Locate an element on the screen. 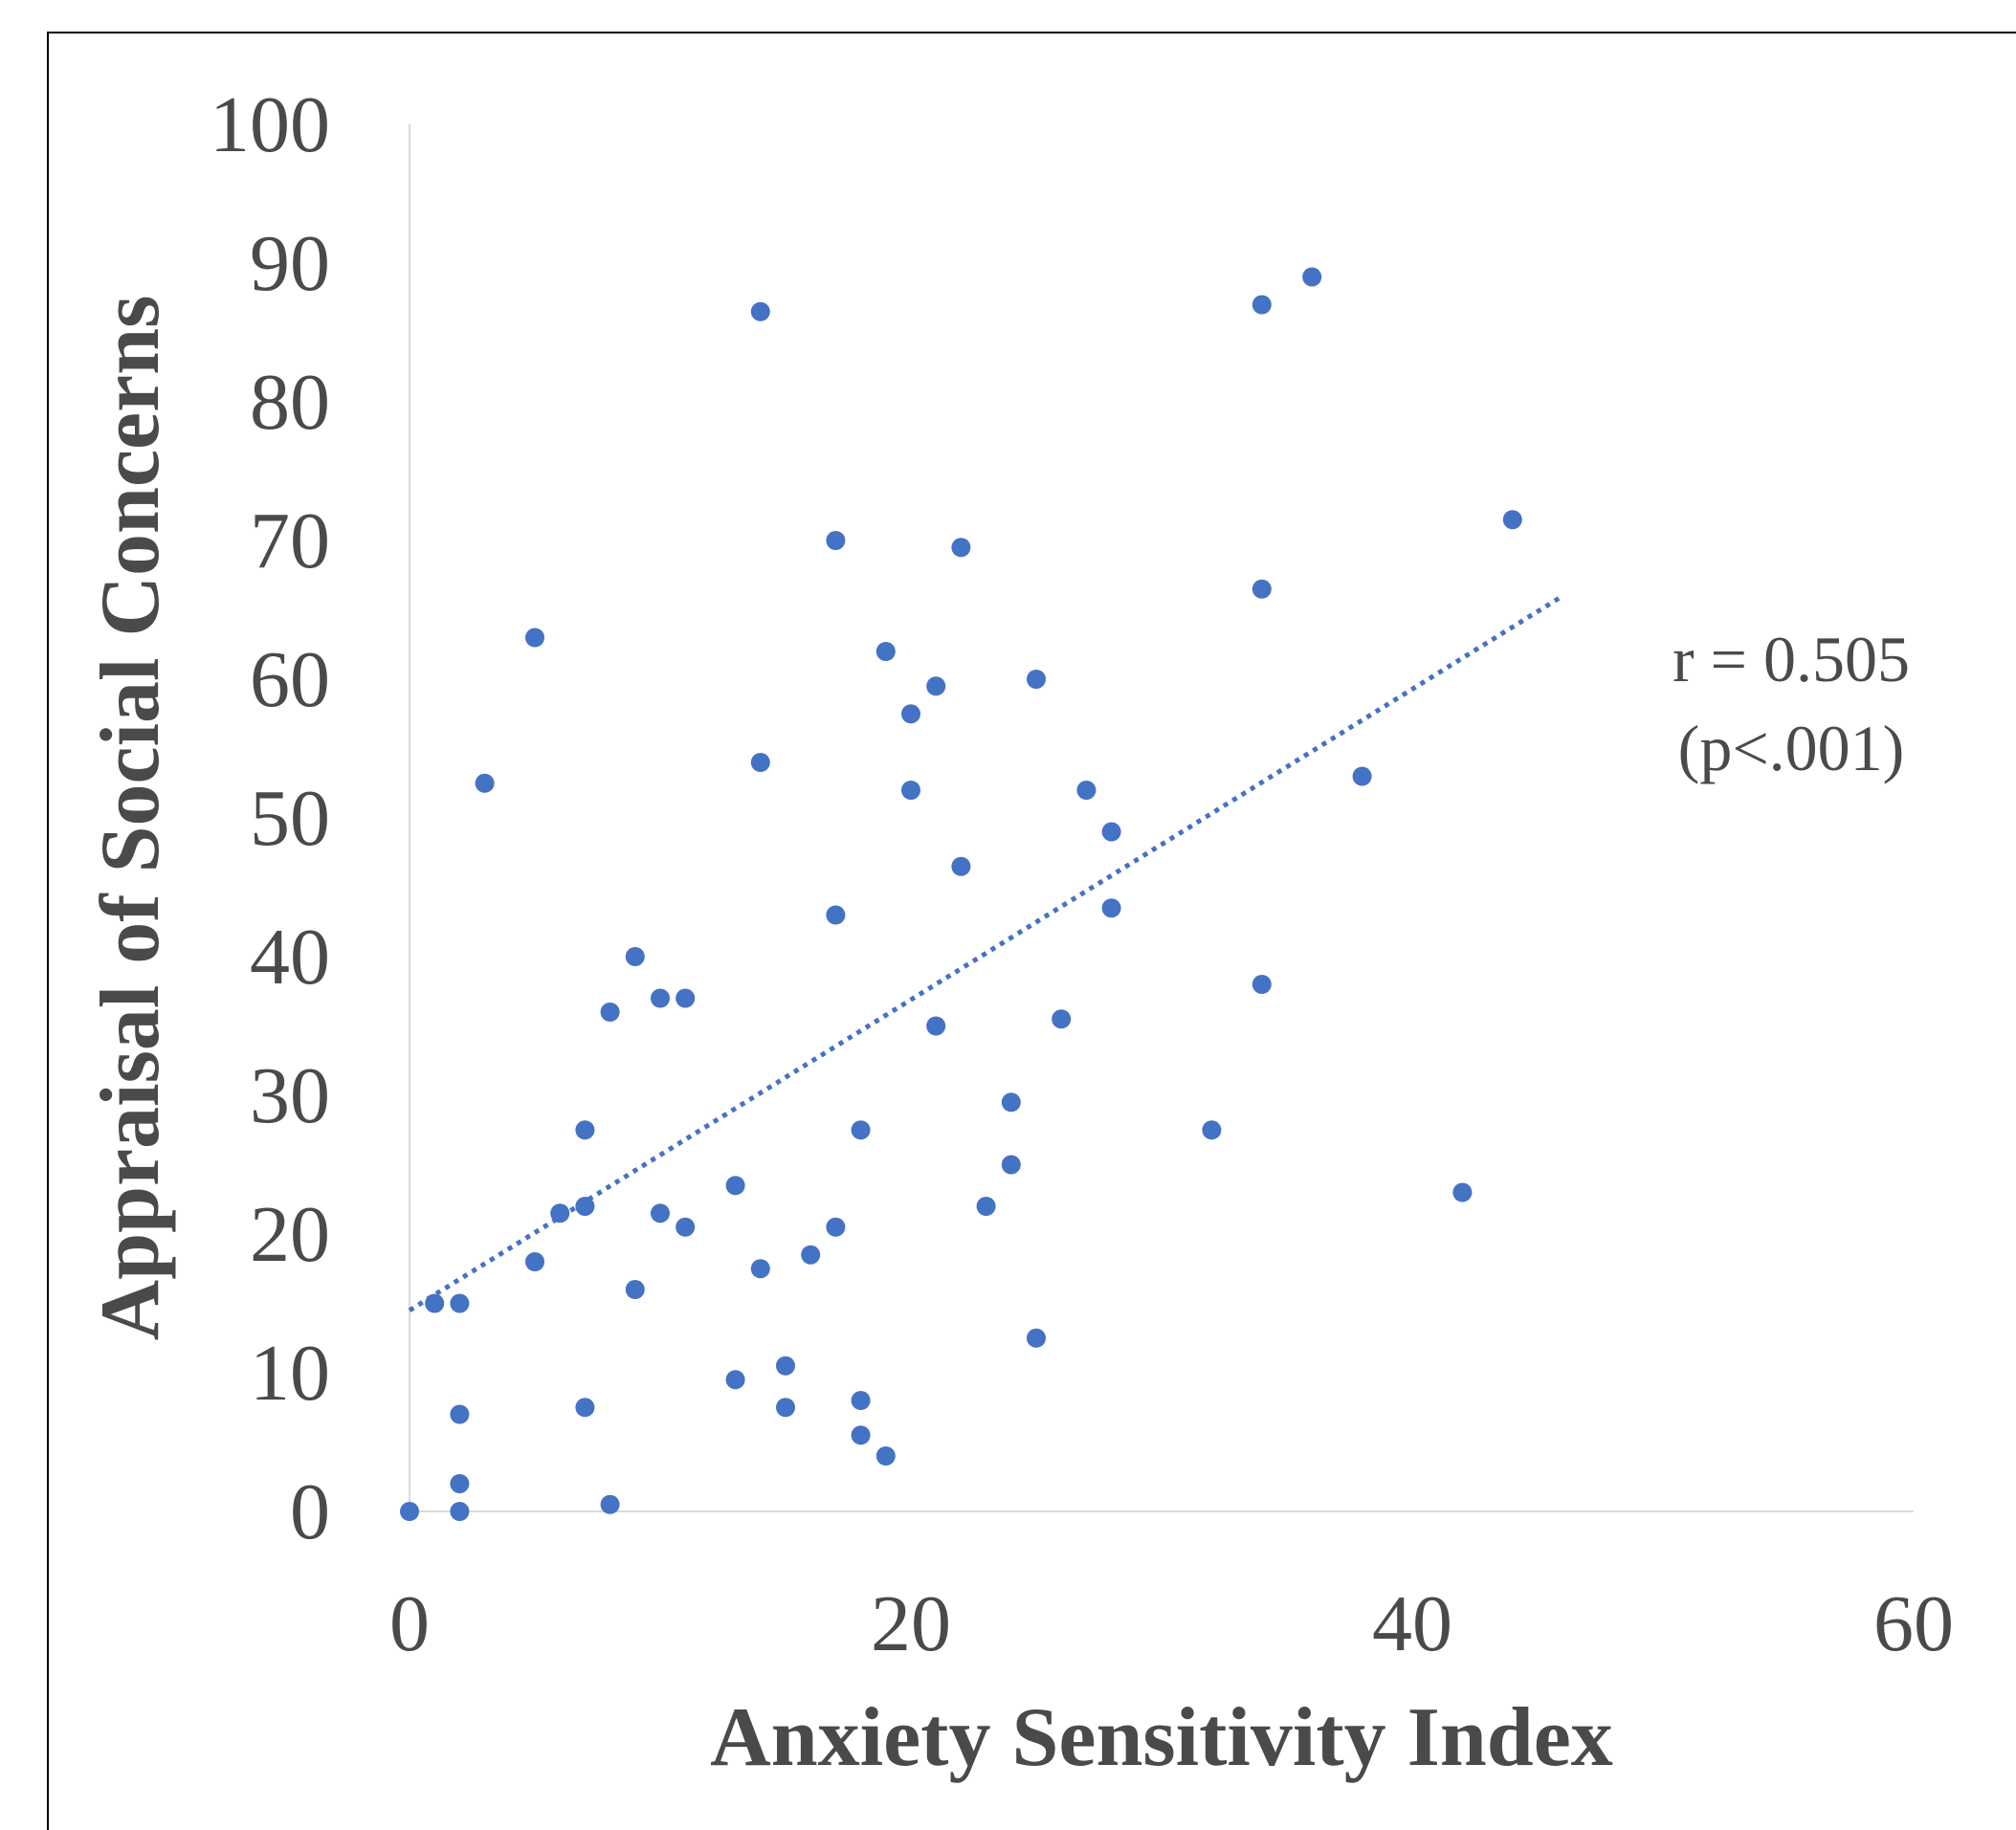  y-tick-label: 70 is located at coordinates (290, 540).